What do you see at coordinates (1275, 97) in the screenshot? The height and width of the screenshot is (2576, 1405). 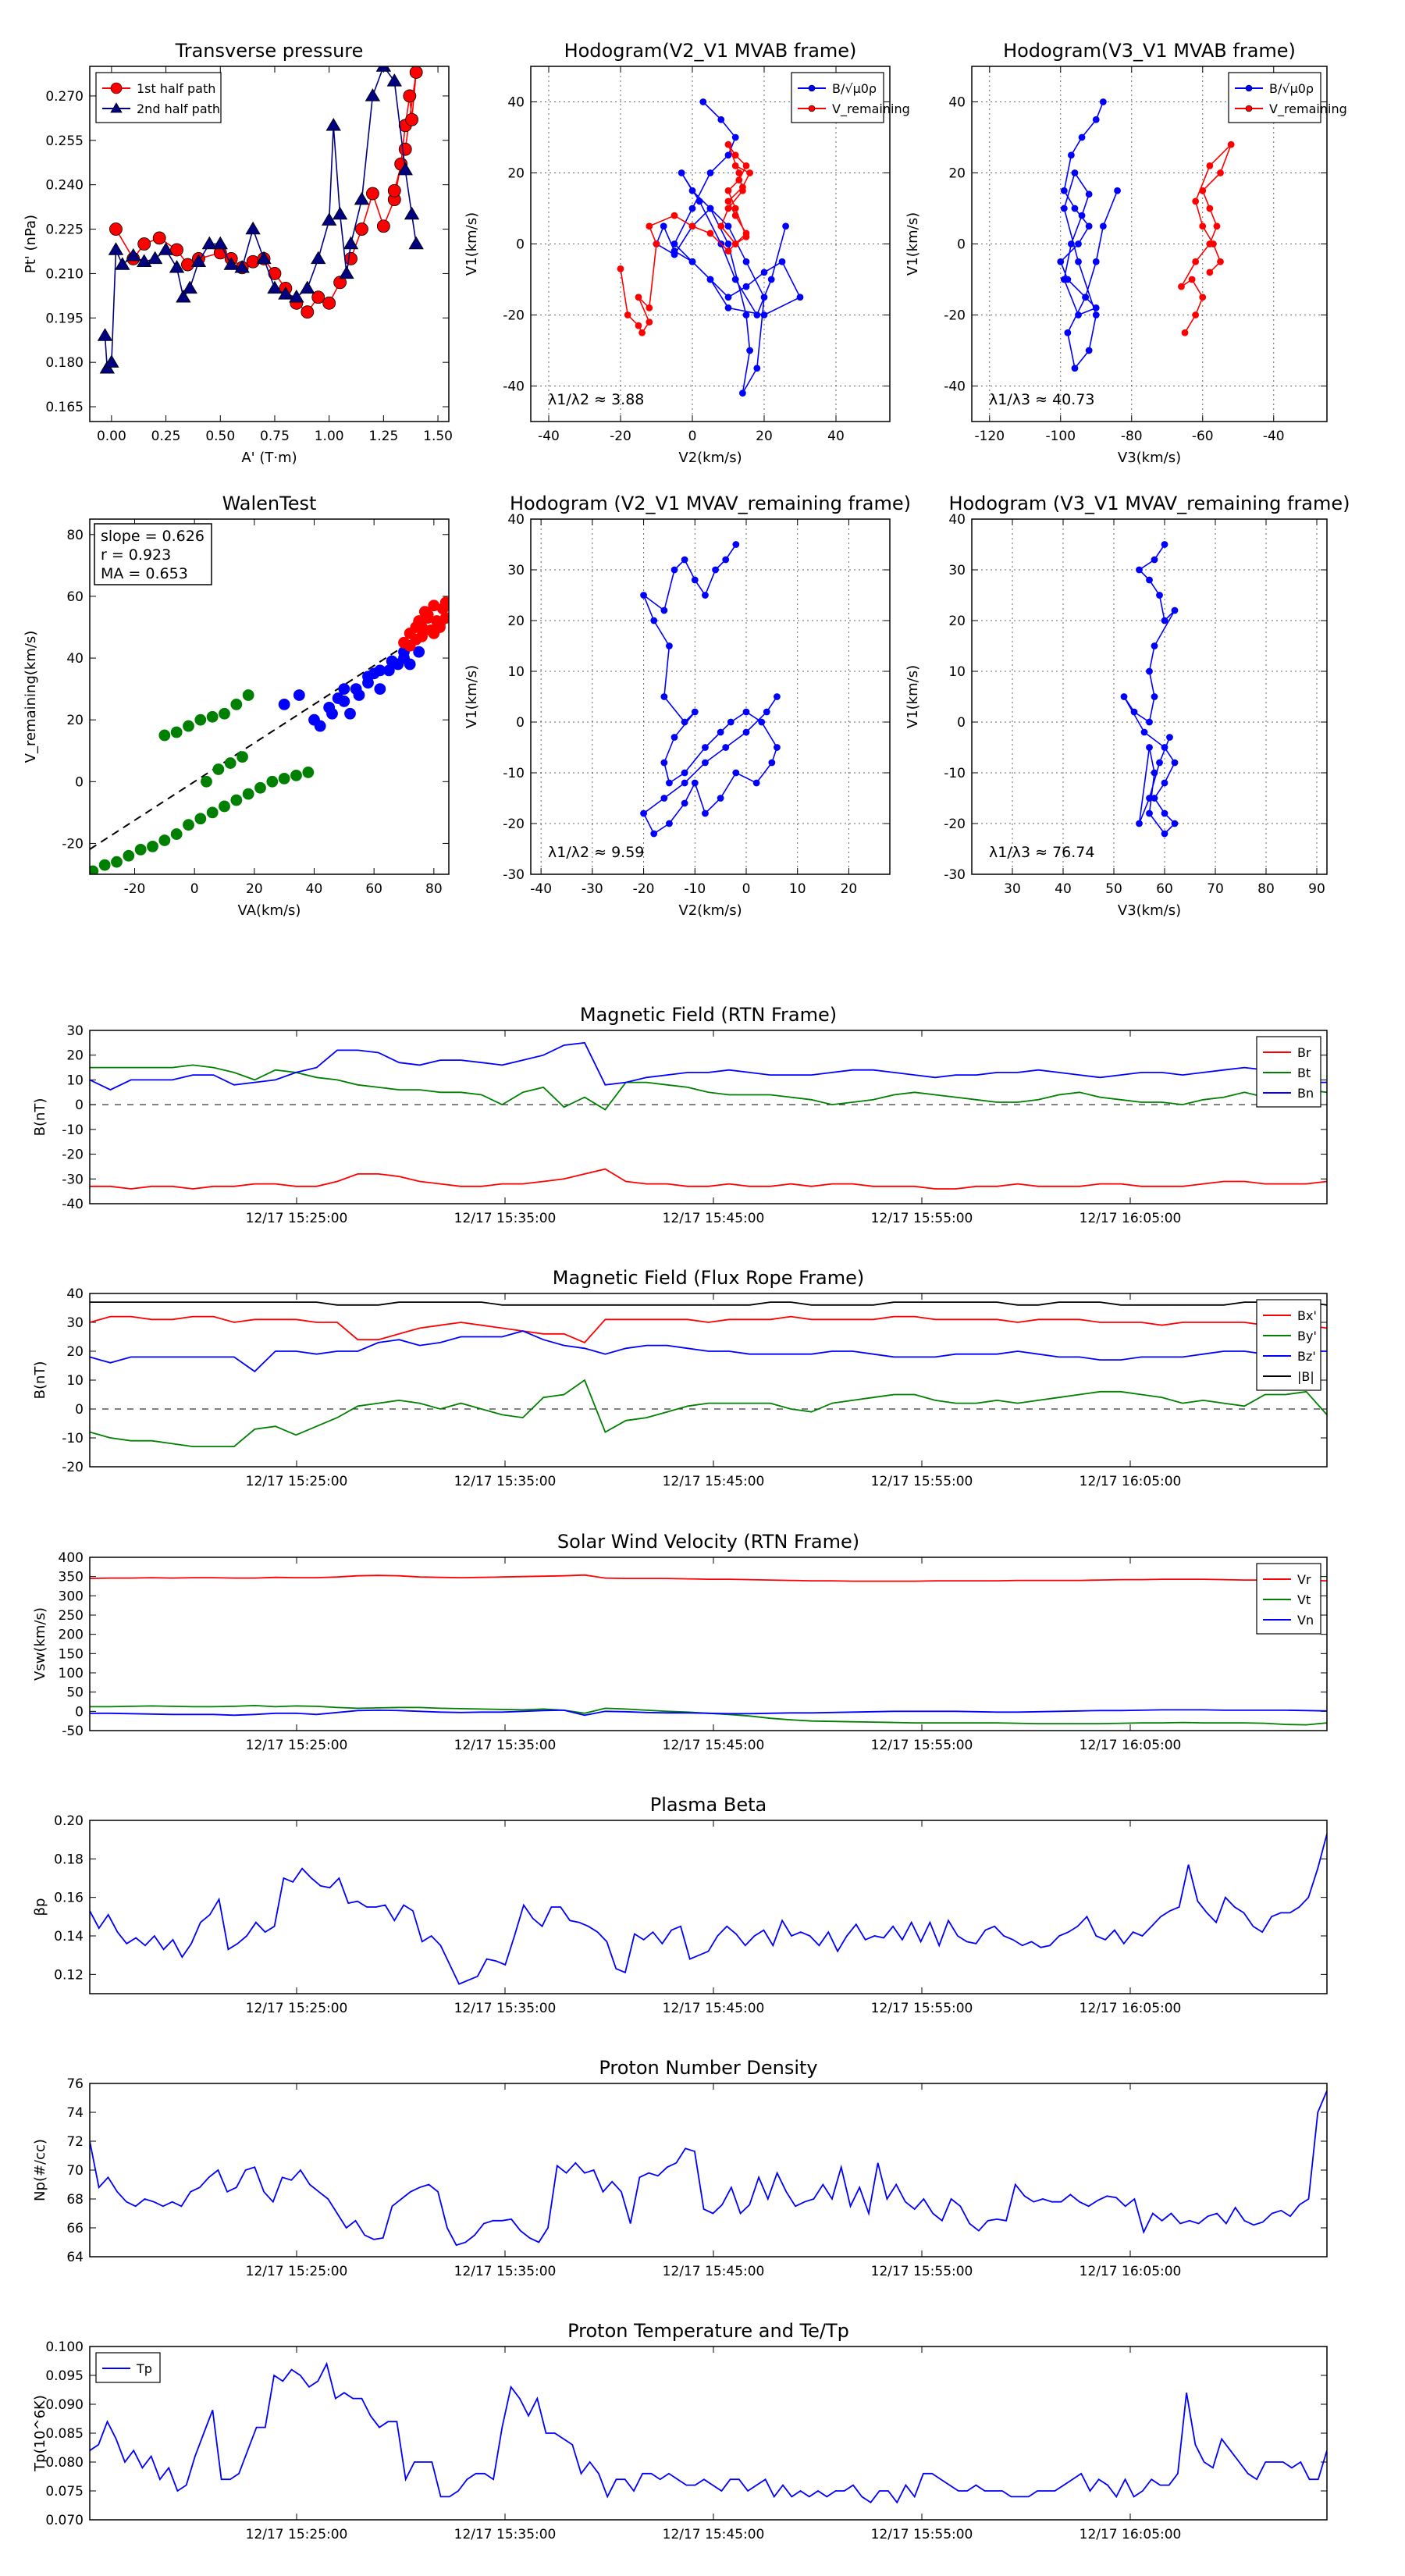 I see `legend-box` at bounding box center [1275, 97].